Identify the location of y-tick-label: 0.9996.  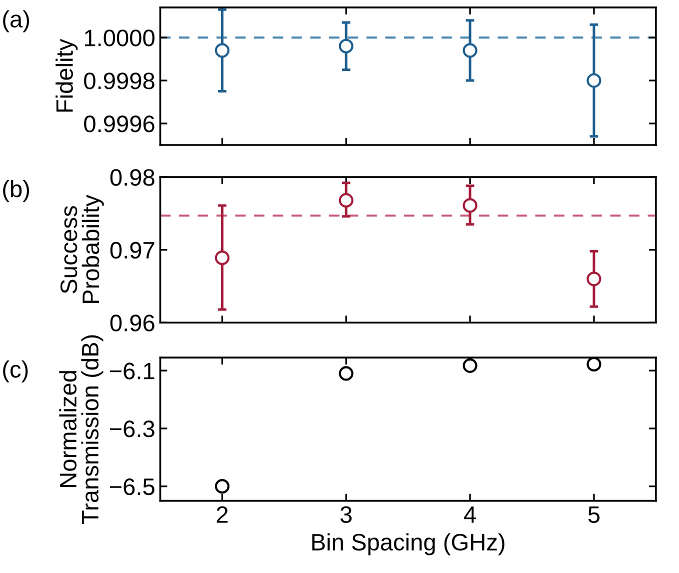
(119, 124).